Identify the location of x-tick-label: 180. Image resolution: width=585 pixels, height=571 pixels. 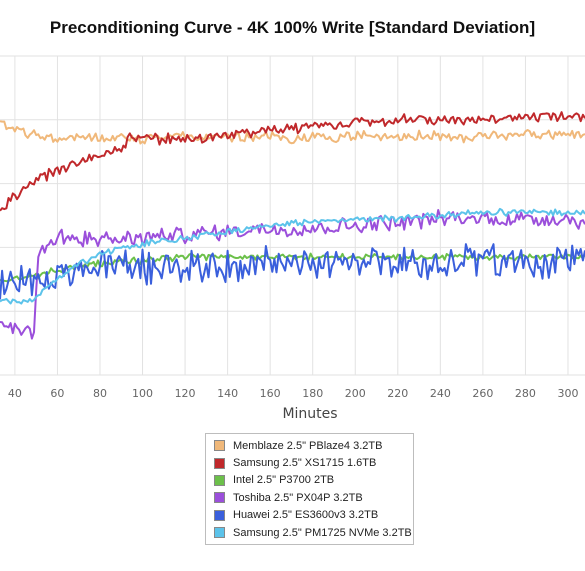
(312, 393).